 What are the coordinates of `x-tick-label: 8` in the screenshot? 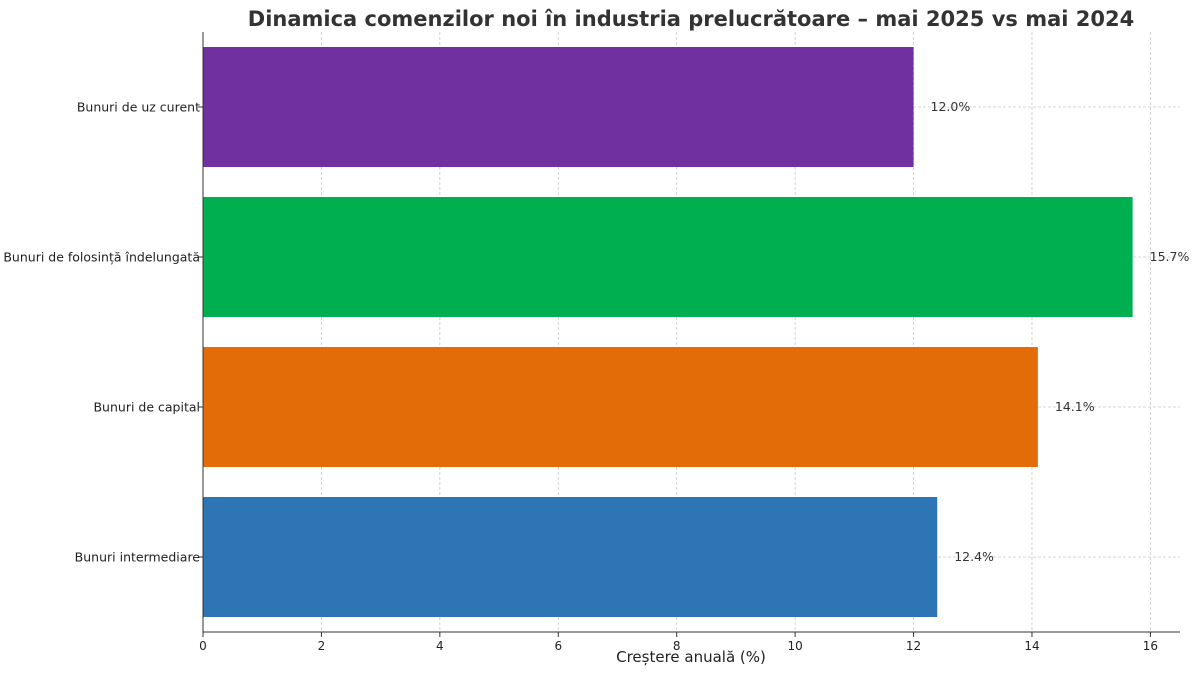 It's located at (677, 646).